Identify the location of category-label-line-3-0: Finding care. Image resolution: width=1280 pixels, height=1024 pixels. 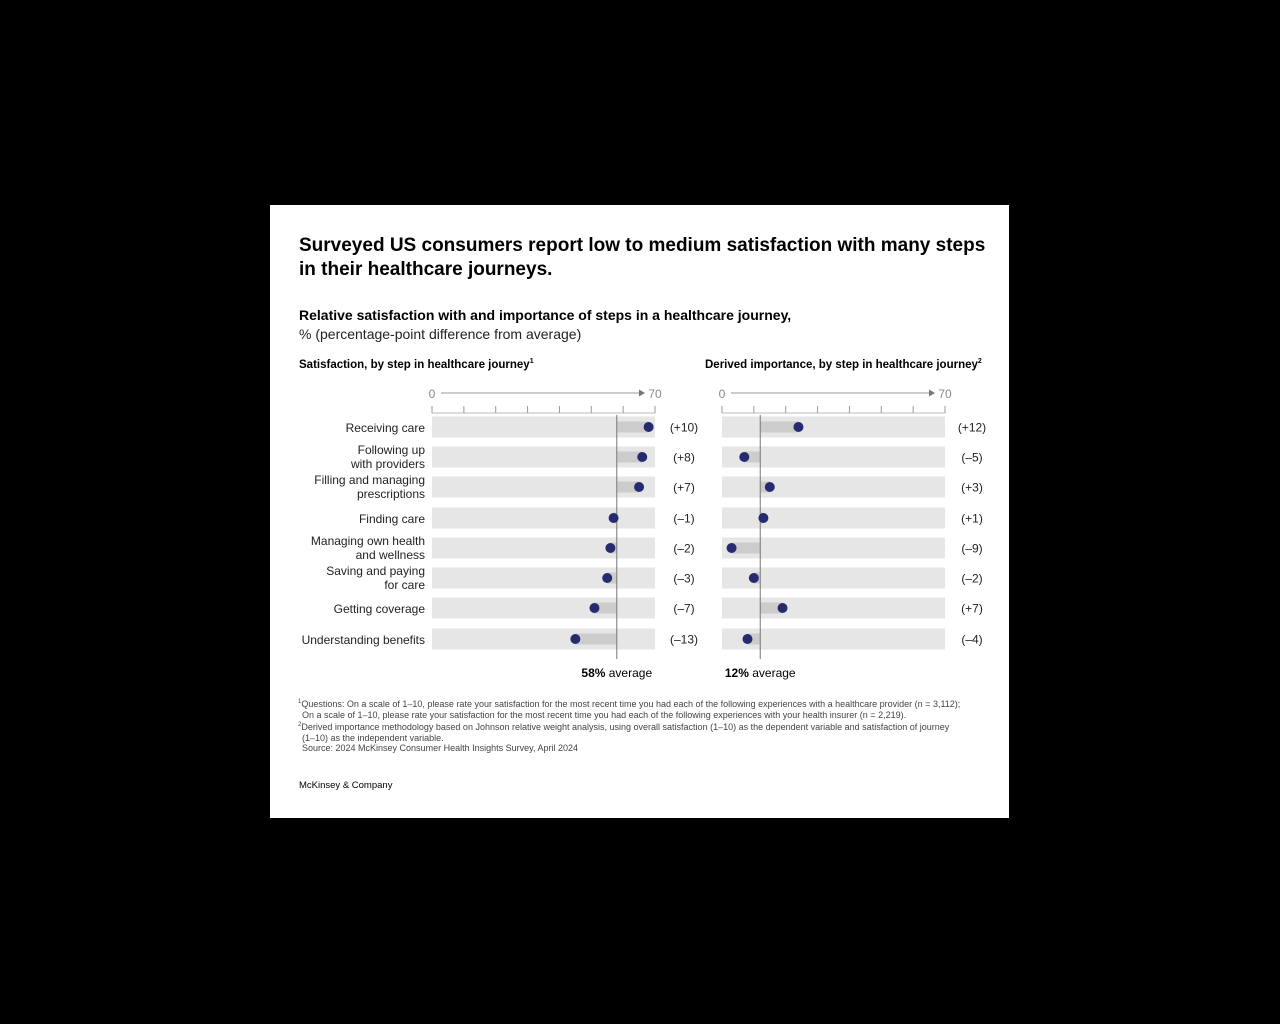
(392, 519).